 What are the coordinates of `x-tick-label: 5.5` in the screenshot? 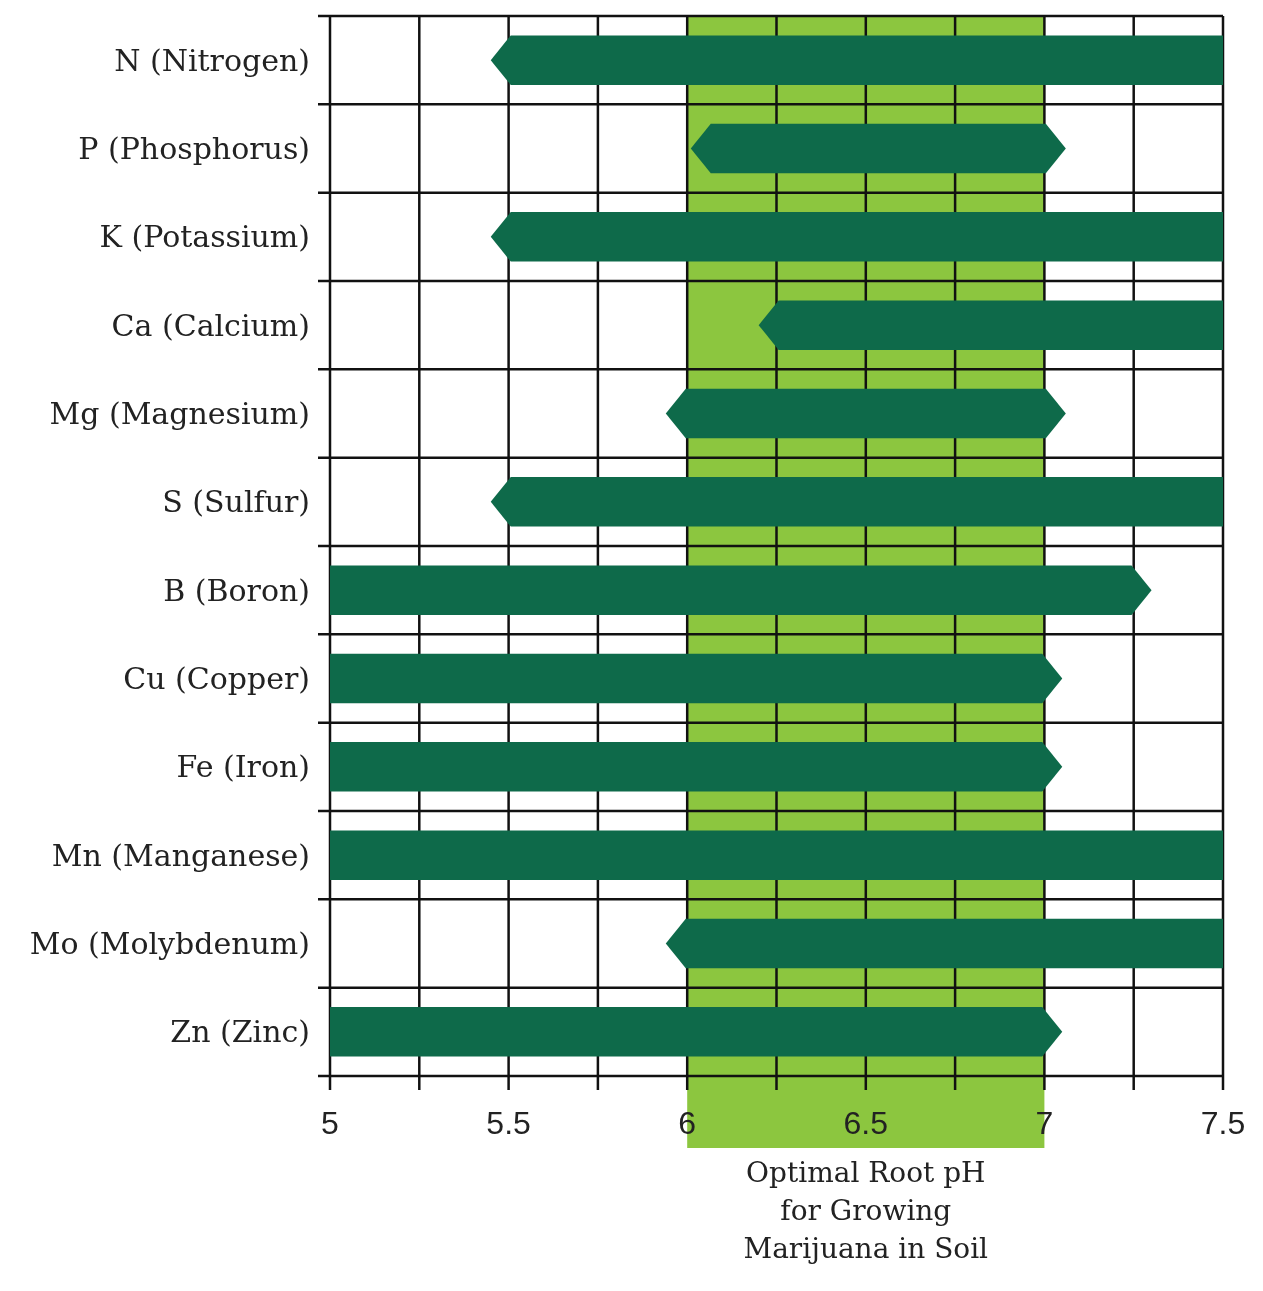 It's located at (508, 1123).